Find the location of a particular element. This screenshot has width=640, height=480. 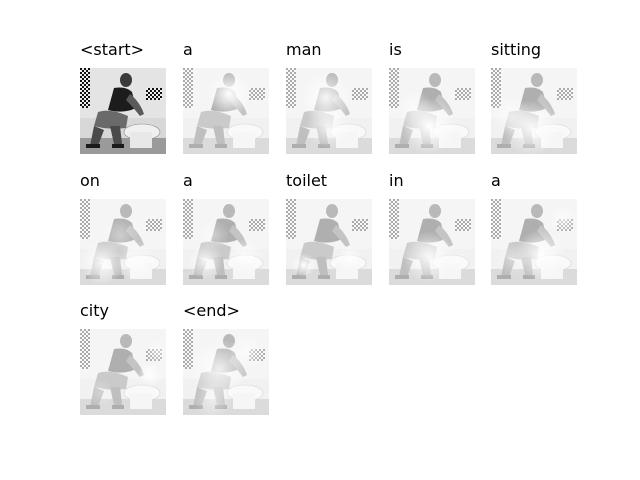

word-cell: <start> is located at coordinates (124, 100).